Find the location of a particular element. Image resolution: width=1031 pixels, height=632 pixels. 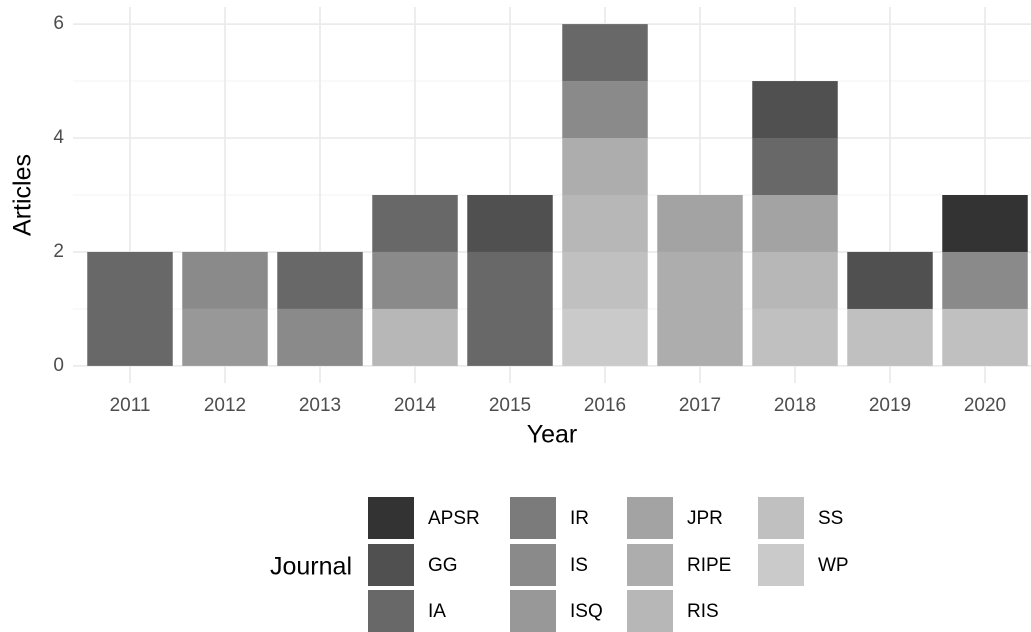

x-tick-label: 2019 is located at coordinates (890, 405).